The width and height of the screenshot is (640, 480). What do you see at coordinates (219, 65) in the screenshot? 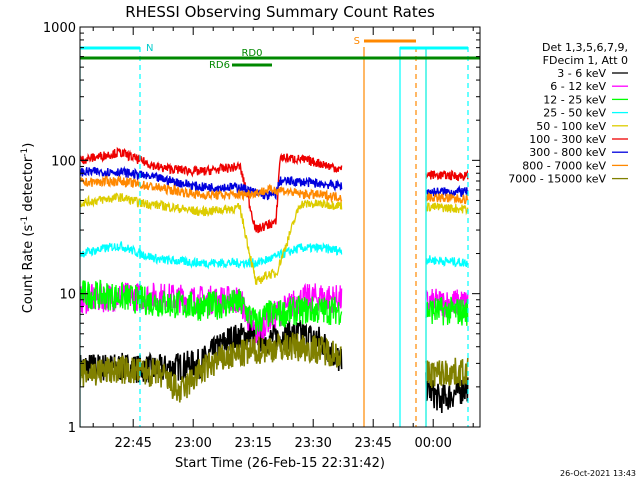
I see `rd6-flag-label: RD6` at bounding box center [219, 65].